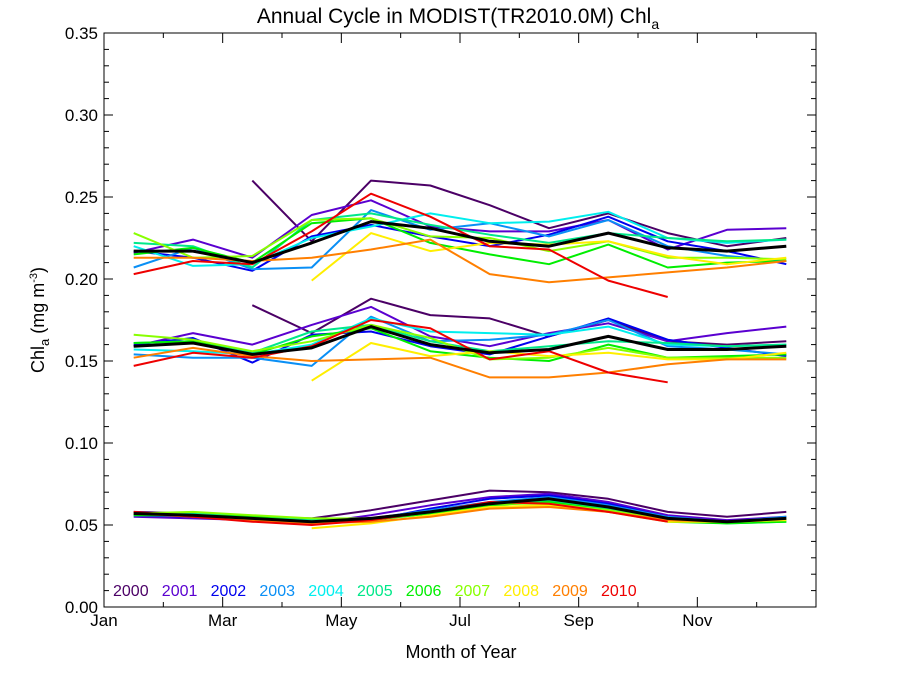 This screenshot has width=900, height=675. Describe the element at coordinates (81, 33) in the screenshot. I see `y-tick-label: 0.35` at that location.